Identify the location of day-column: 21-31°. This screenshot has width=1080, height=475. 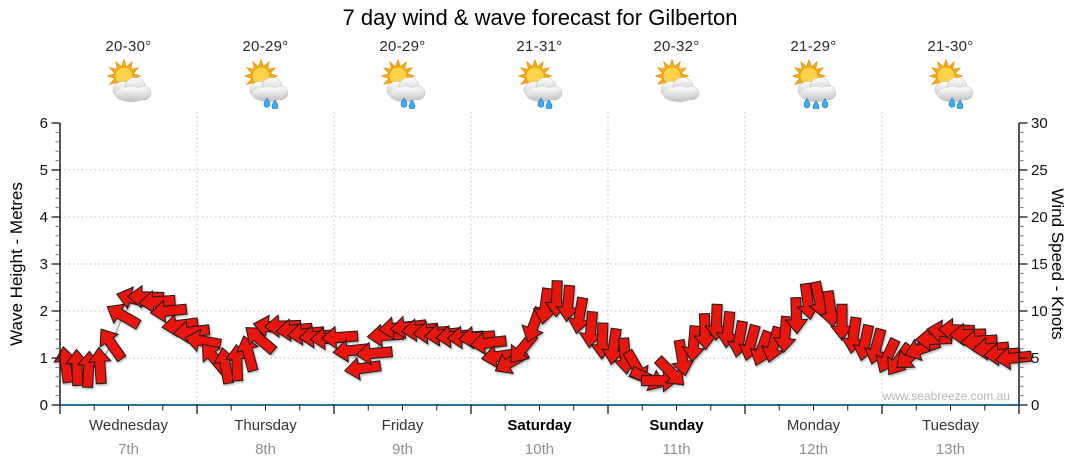
(539, 76).